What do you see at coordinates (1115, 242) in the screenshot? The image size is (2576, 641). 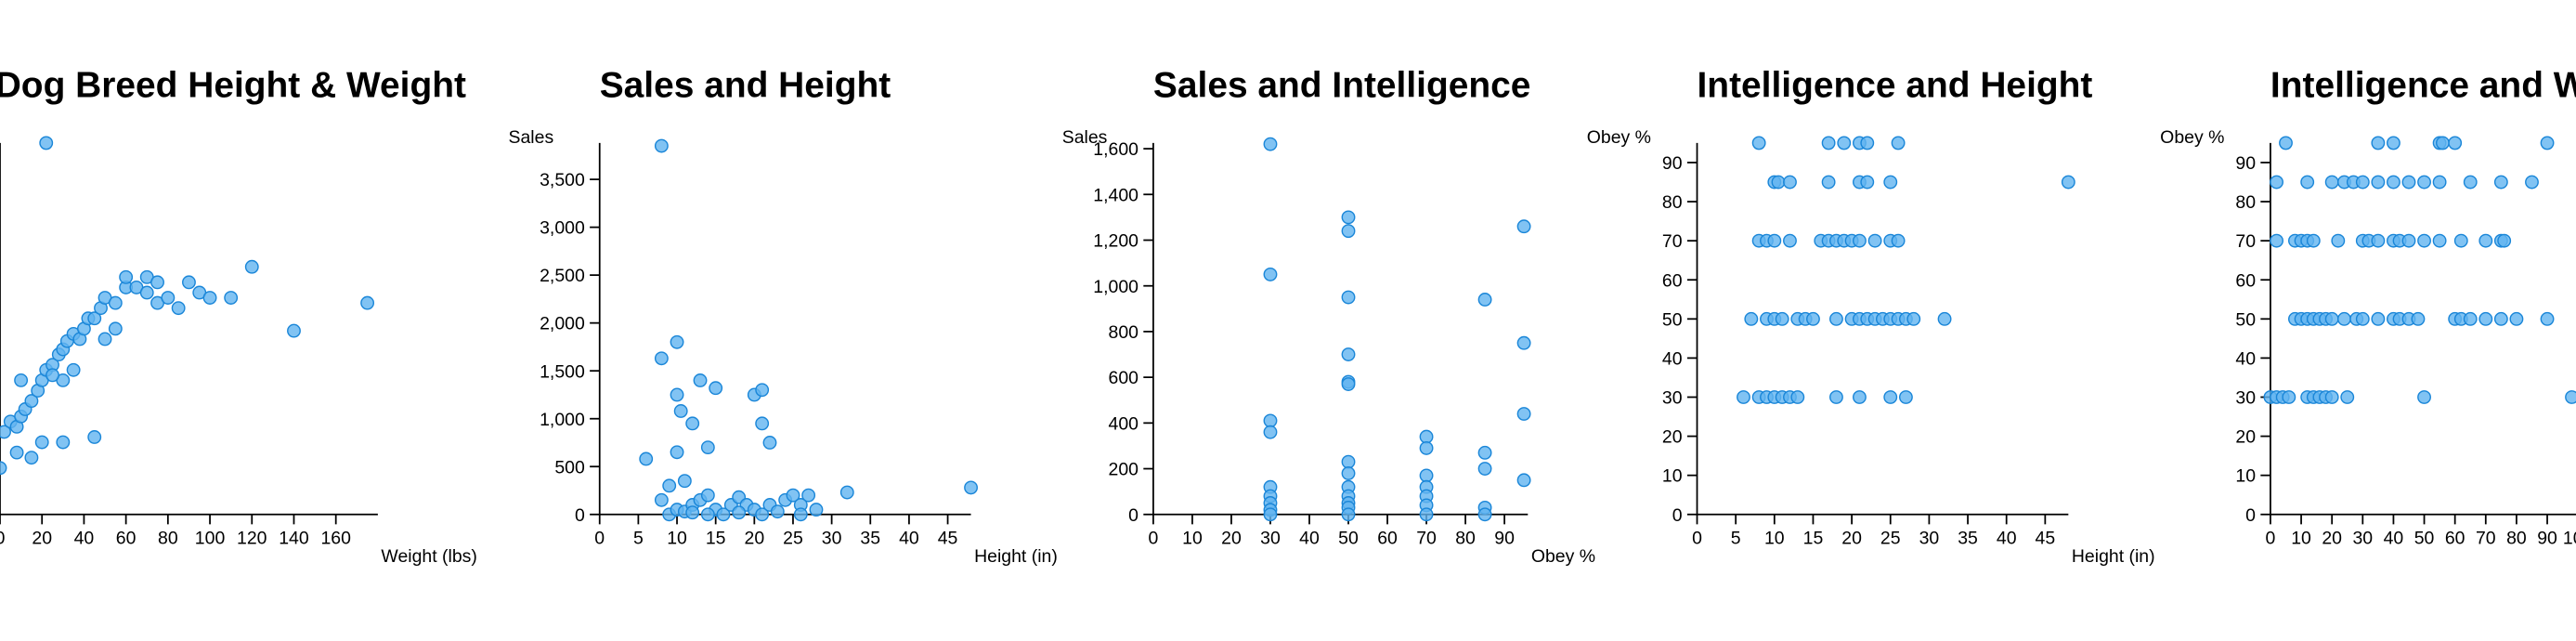 I see `y-tick-label: 1,200` at bounding box center [1115, 242].